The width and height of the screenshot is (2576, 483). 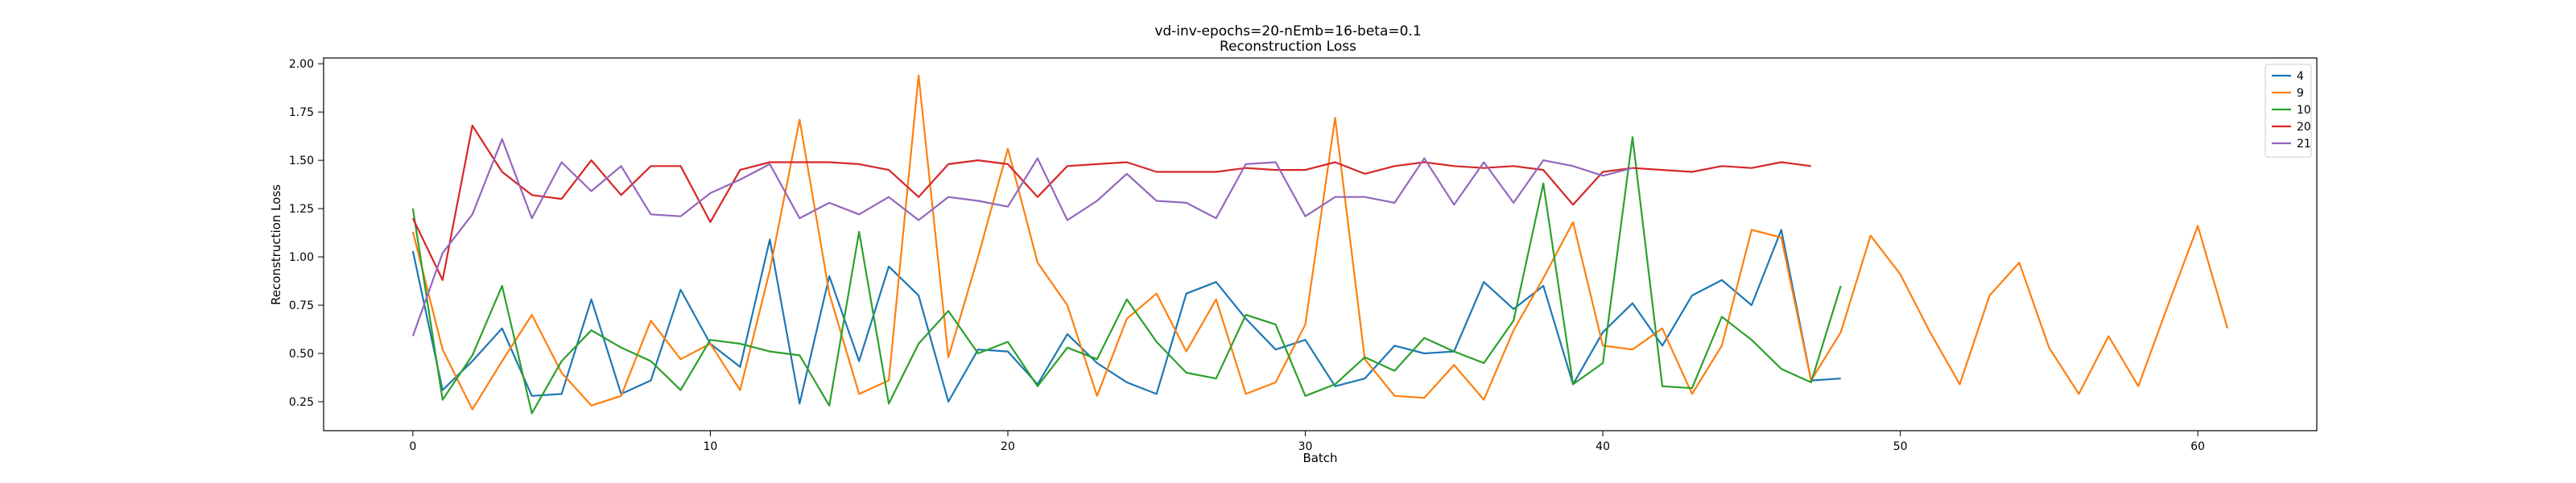 What do you see at coordinates (1305, 446) in the screenshot?
I see `x-tick-label: 30` at bounding box center [1305, 446].